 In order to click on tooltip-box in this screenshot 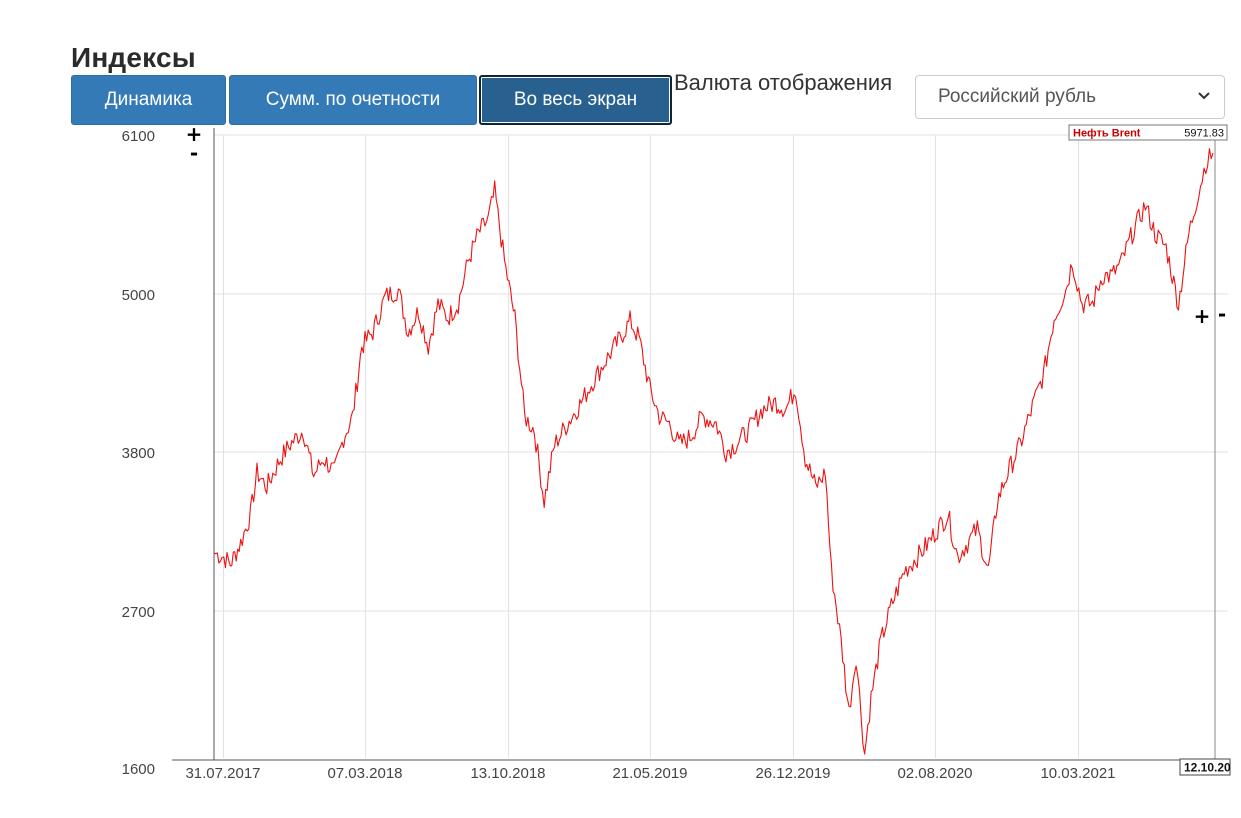, I will do `click(1148, 132)`.